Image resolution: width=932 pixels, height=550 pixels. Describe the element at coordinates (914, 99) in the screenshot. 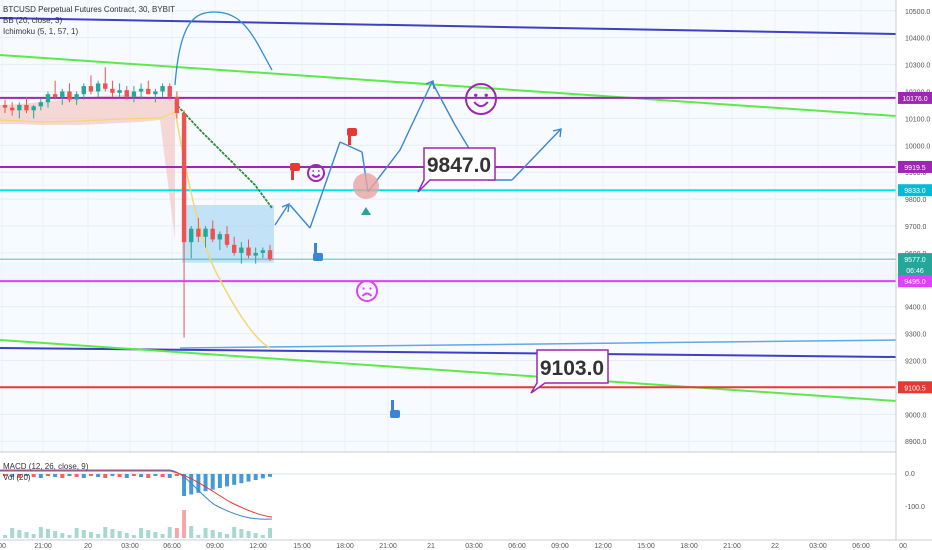

I see `price-tag-text: 10176.0` at that location.